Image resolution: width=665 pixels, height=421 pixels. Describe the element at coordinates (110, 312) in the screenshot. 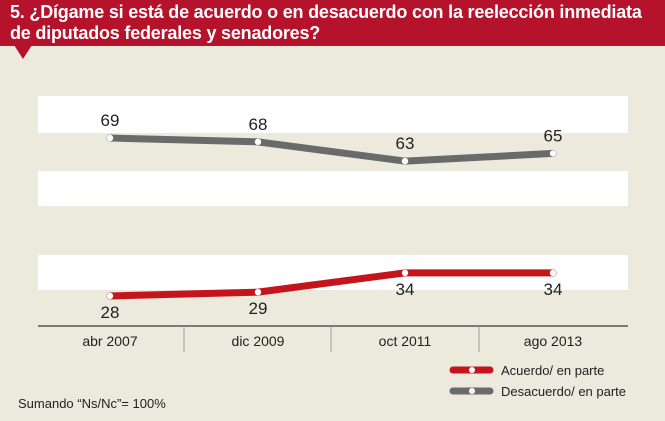

I see `data-label: 28` at that location.